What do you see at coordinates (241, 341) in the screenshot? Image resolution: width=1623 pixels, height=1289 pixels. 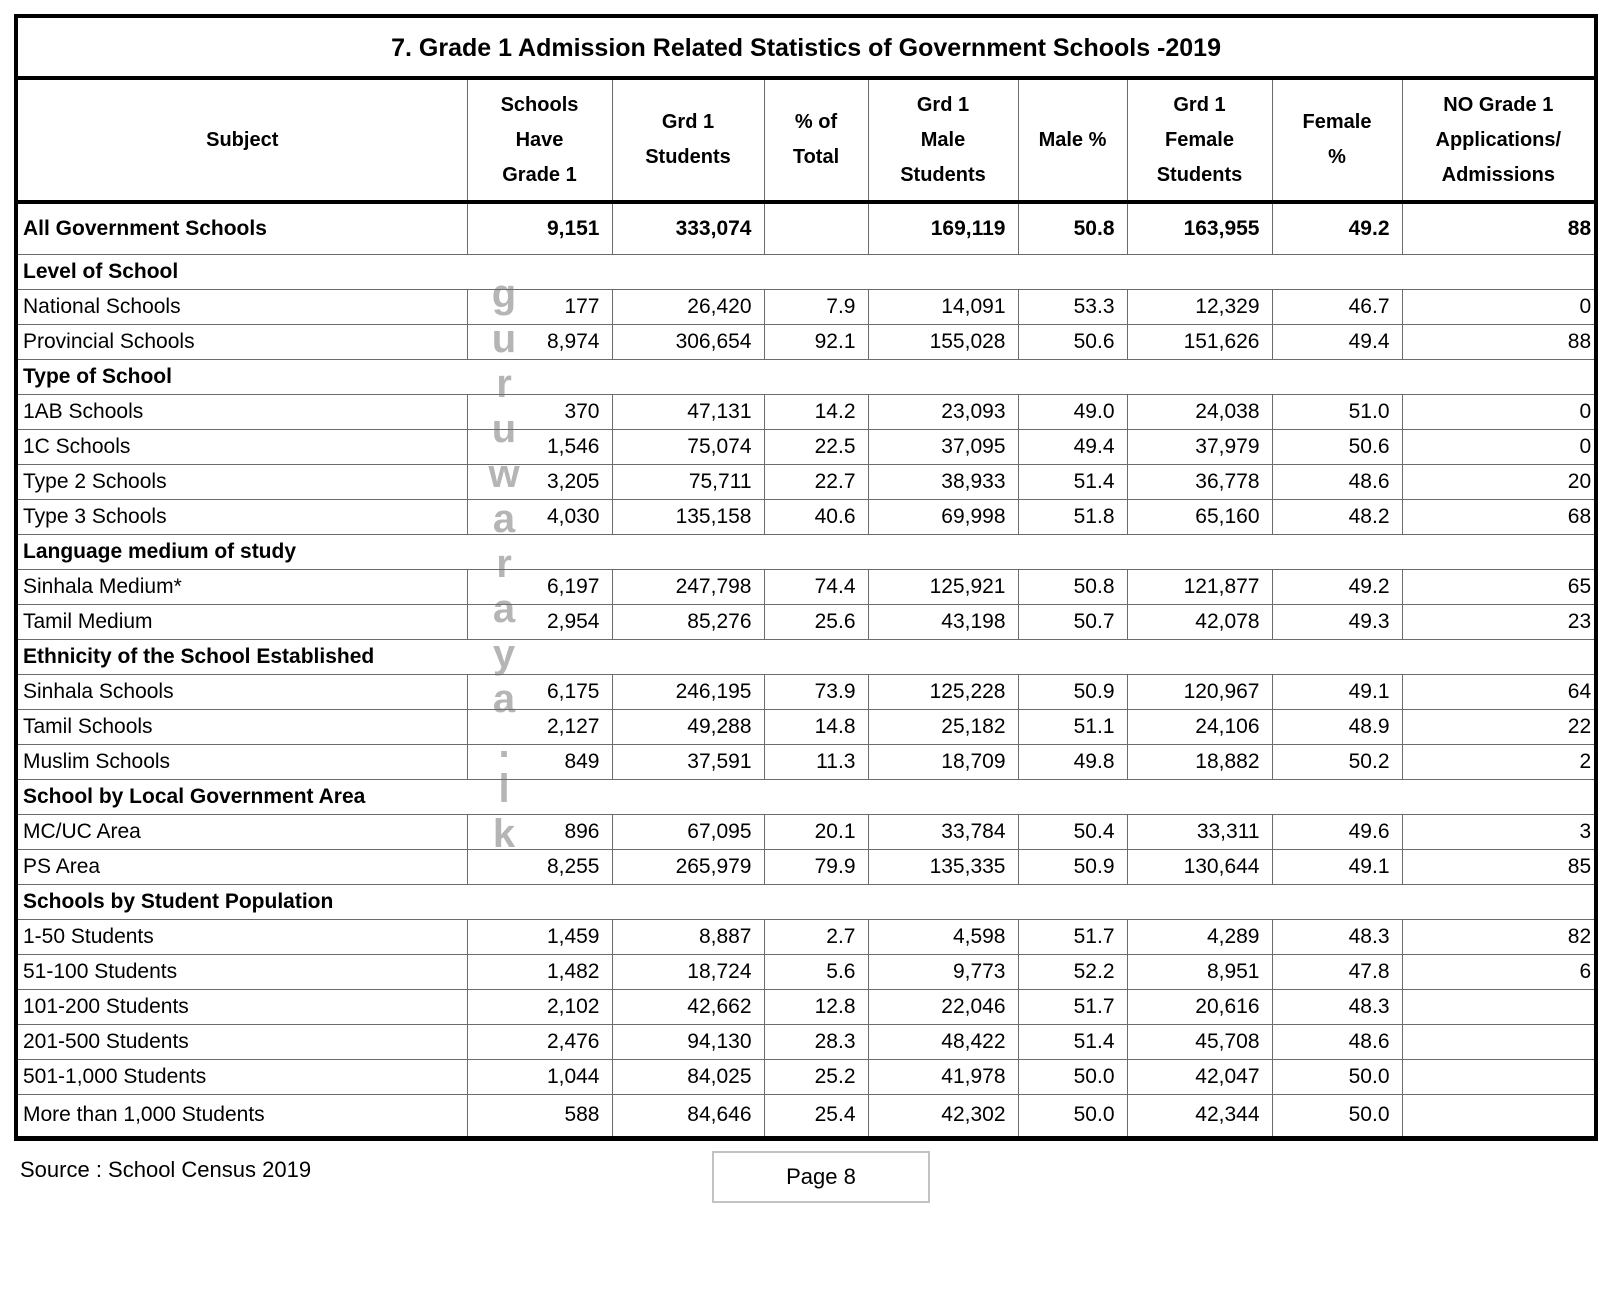 I see `row-label: Provincial Schools` at bounding box center [241, 341].